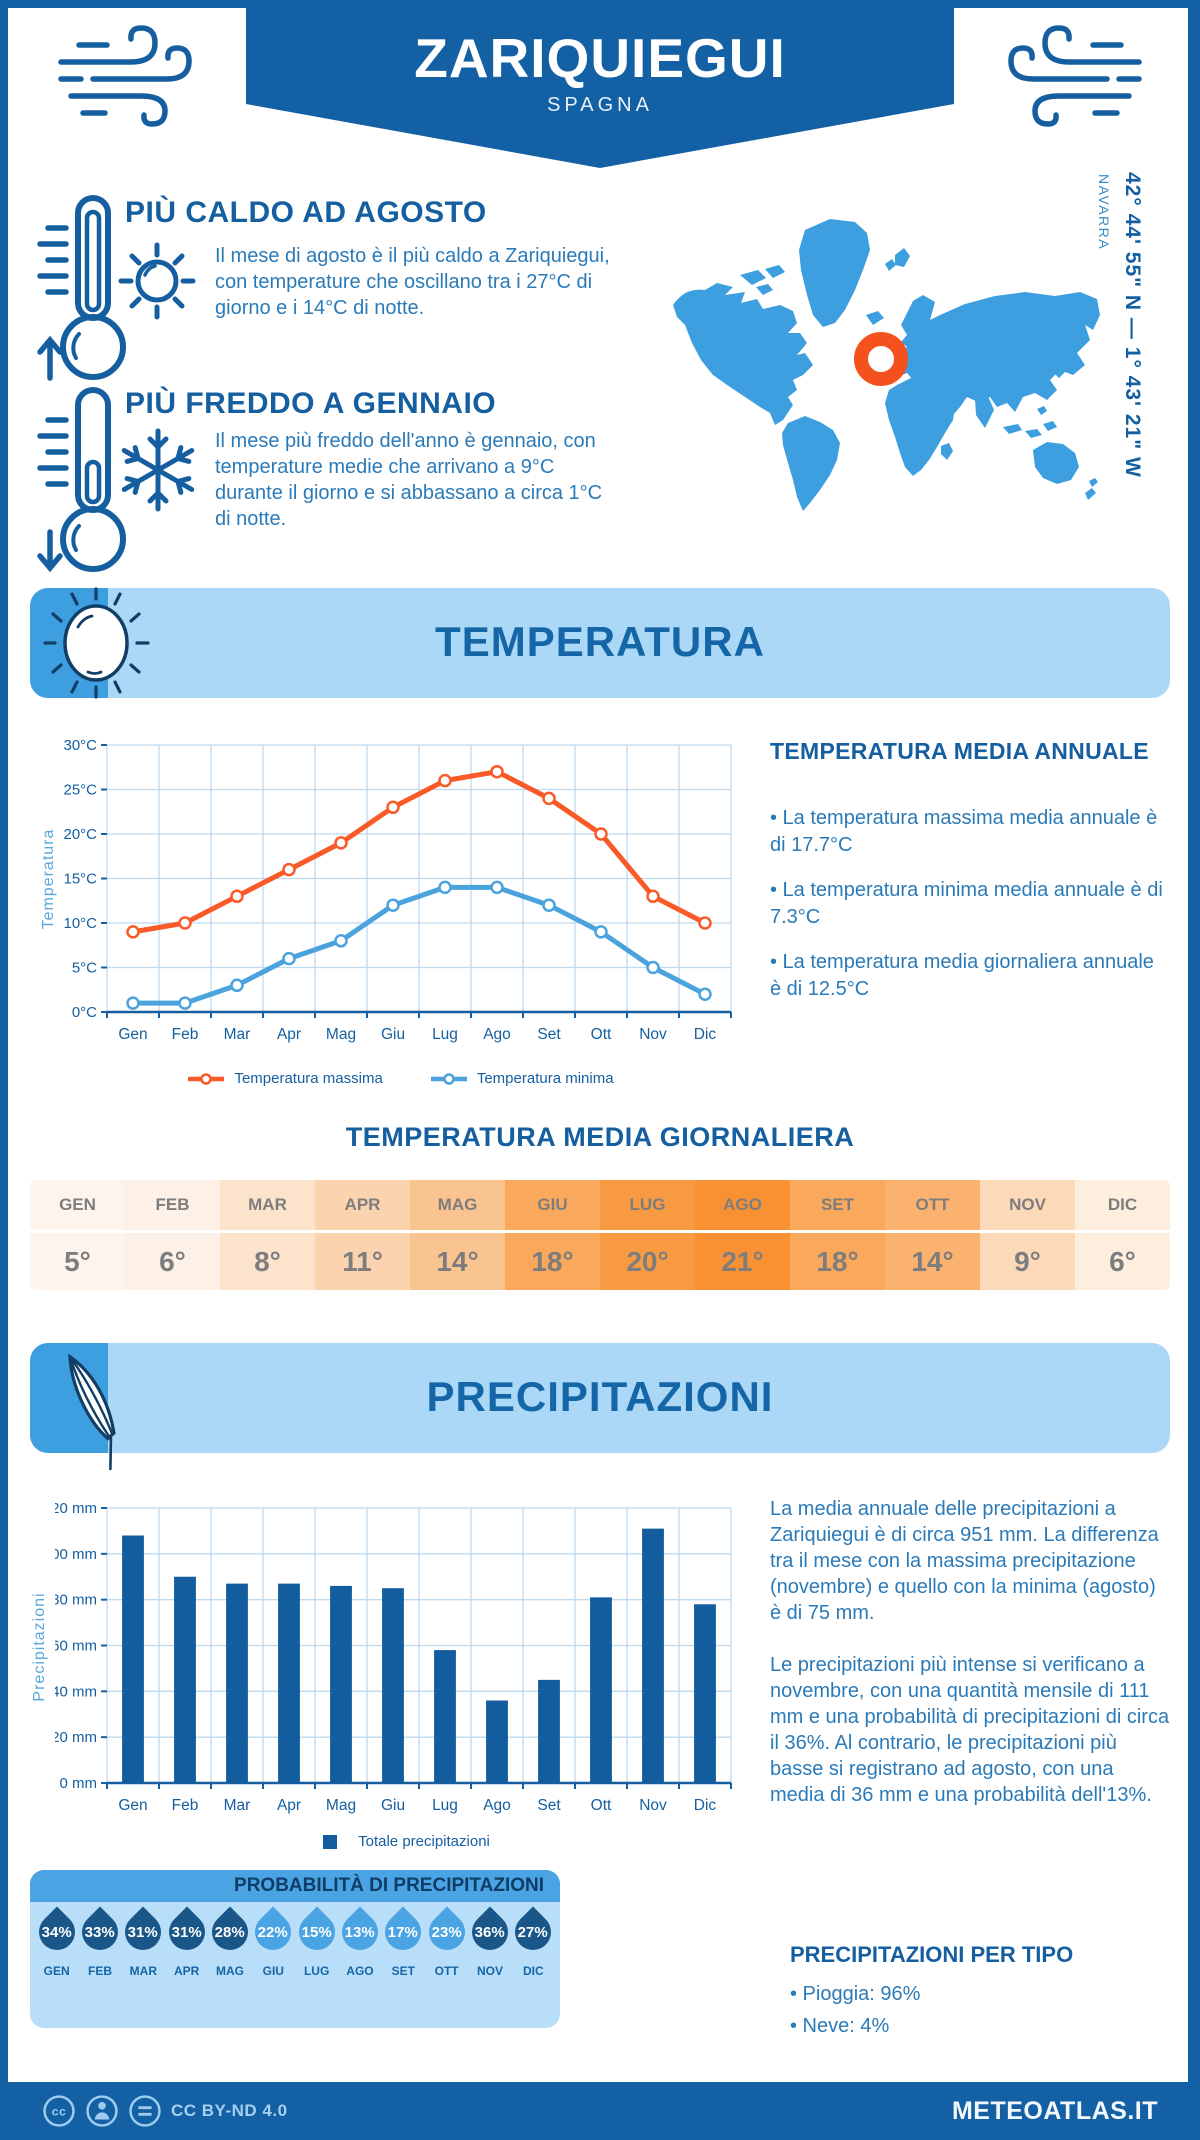 Image resolution: width=1200 pixels, height=2140 pixels. What do you see at coordinates (881, 359) in the screenshot?
I see `location-marker` at bounding box center [881, 359].